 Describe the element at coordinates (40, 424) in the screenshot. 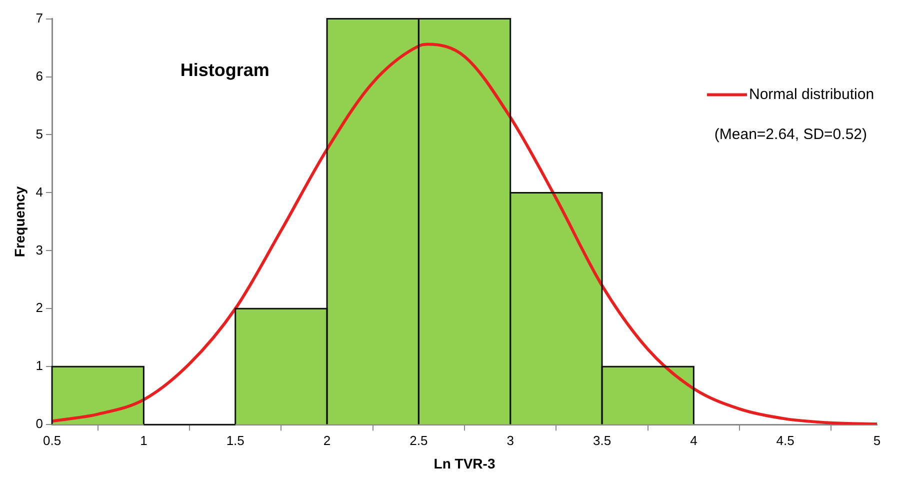

I see `y-tick-label: 0` at that location.